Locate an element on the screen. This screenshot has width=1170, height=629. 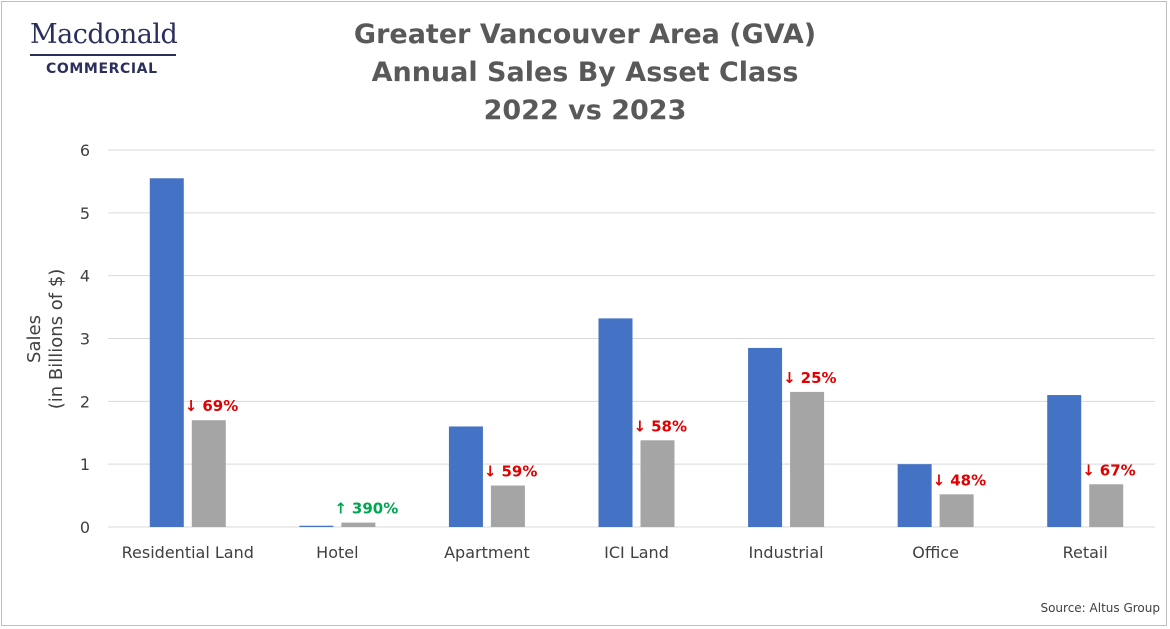
y-axis-ticks: 0 1 2 3 4 5 6 is located at coordinates (85, 339).